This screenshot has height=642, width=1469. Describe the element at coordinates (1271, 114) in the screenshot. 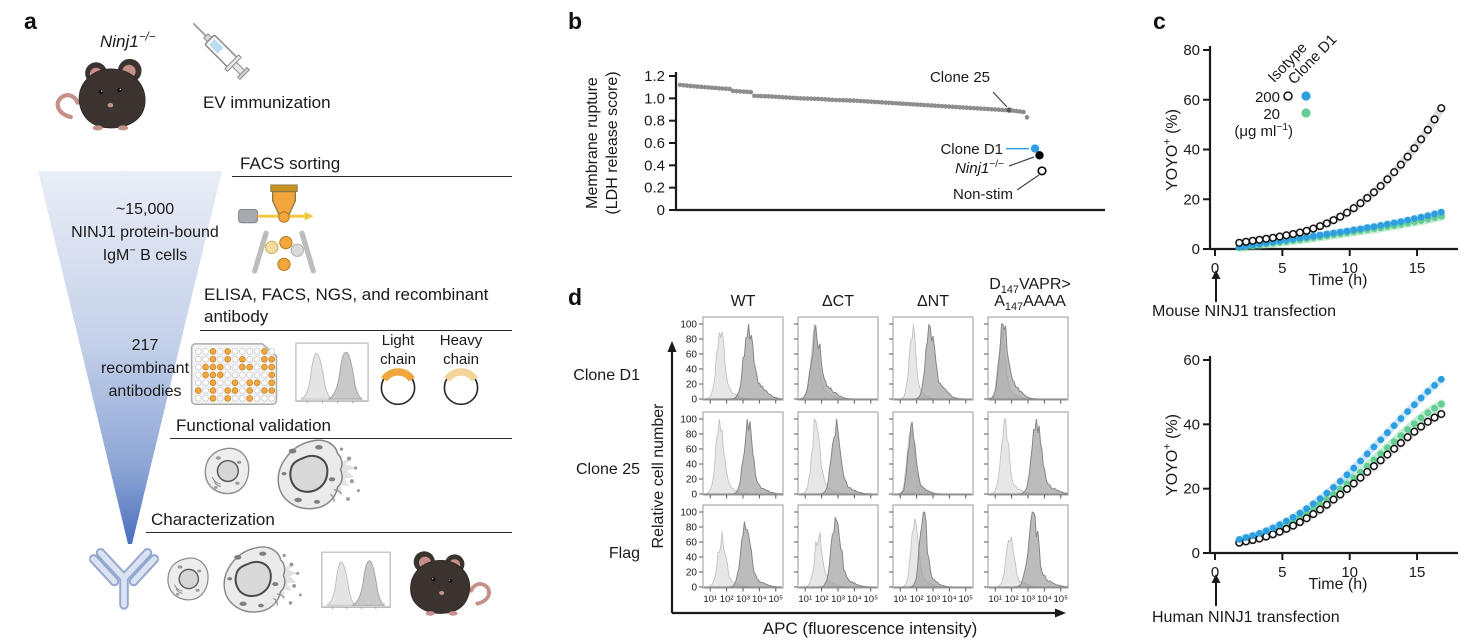

I see `legend-conc-20: 20` at that location.